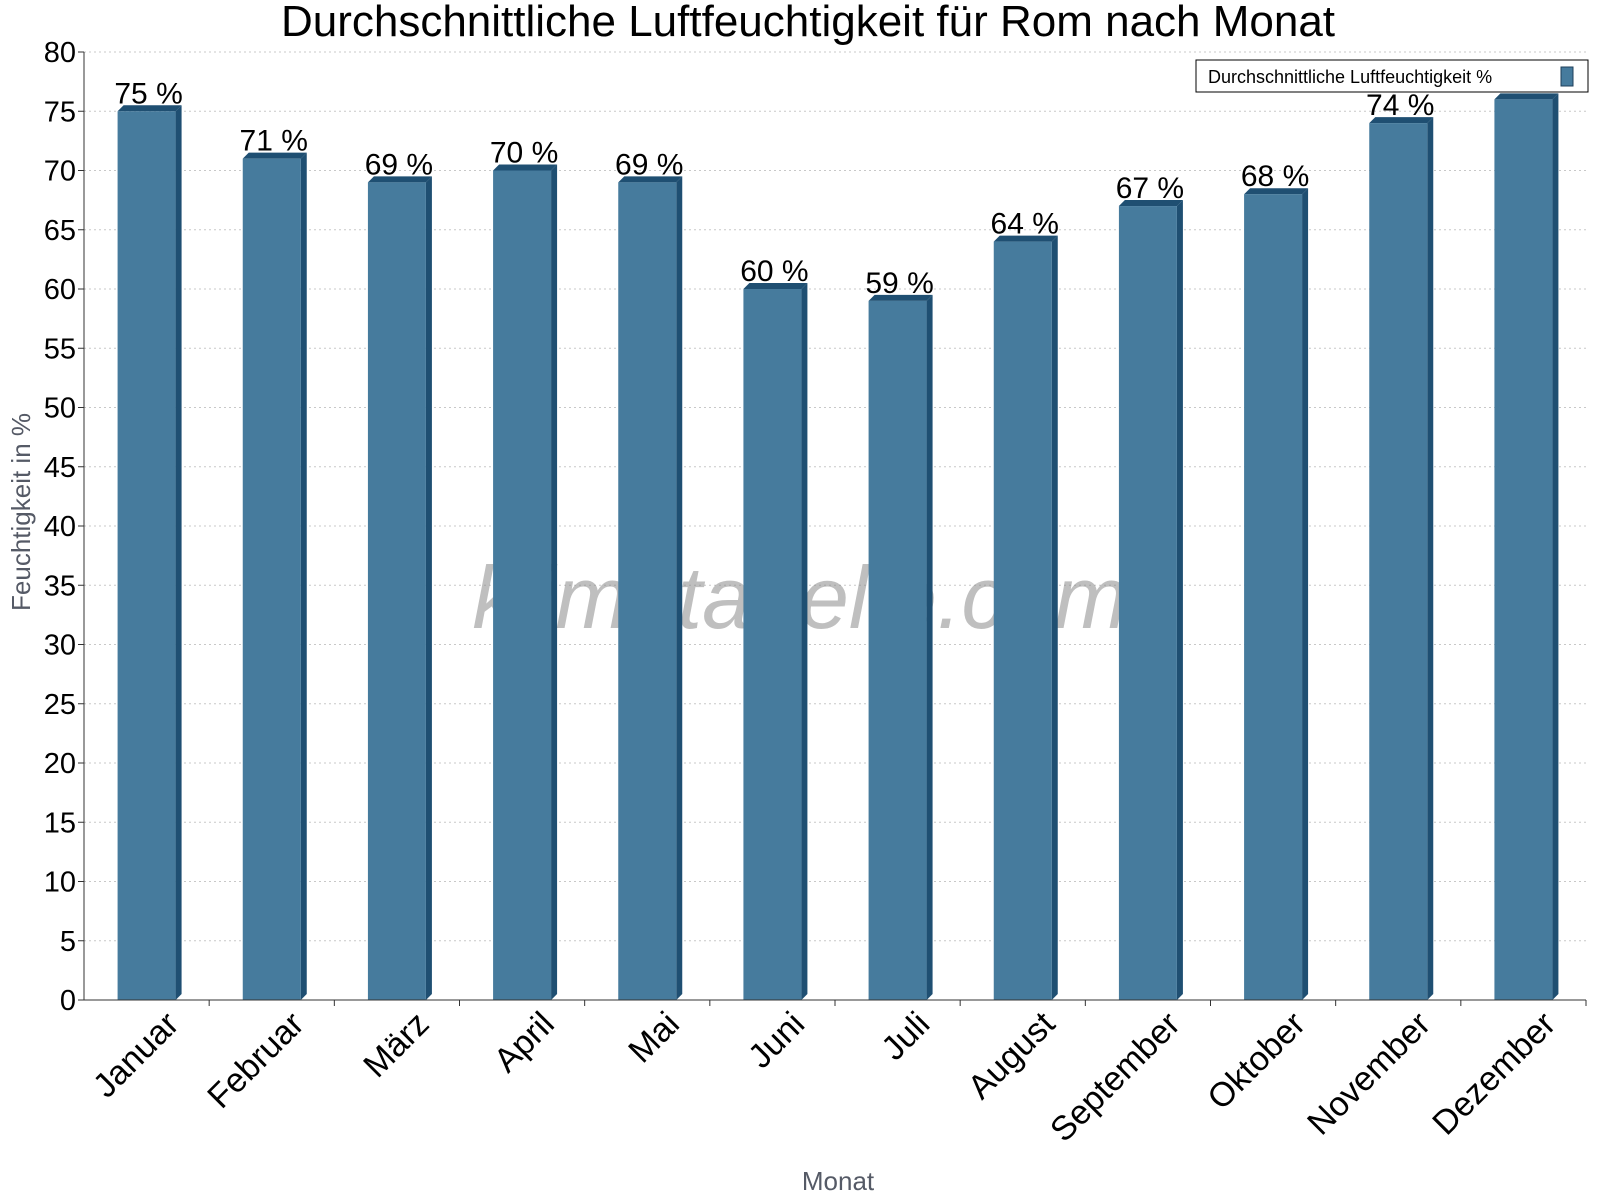  Describe the element at coordinates (905, 1036) in the screenshot. I see `x-tick-label: Juli` at that location.